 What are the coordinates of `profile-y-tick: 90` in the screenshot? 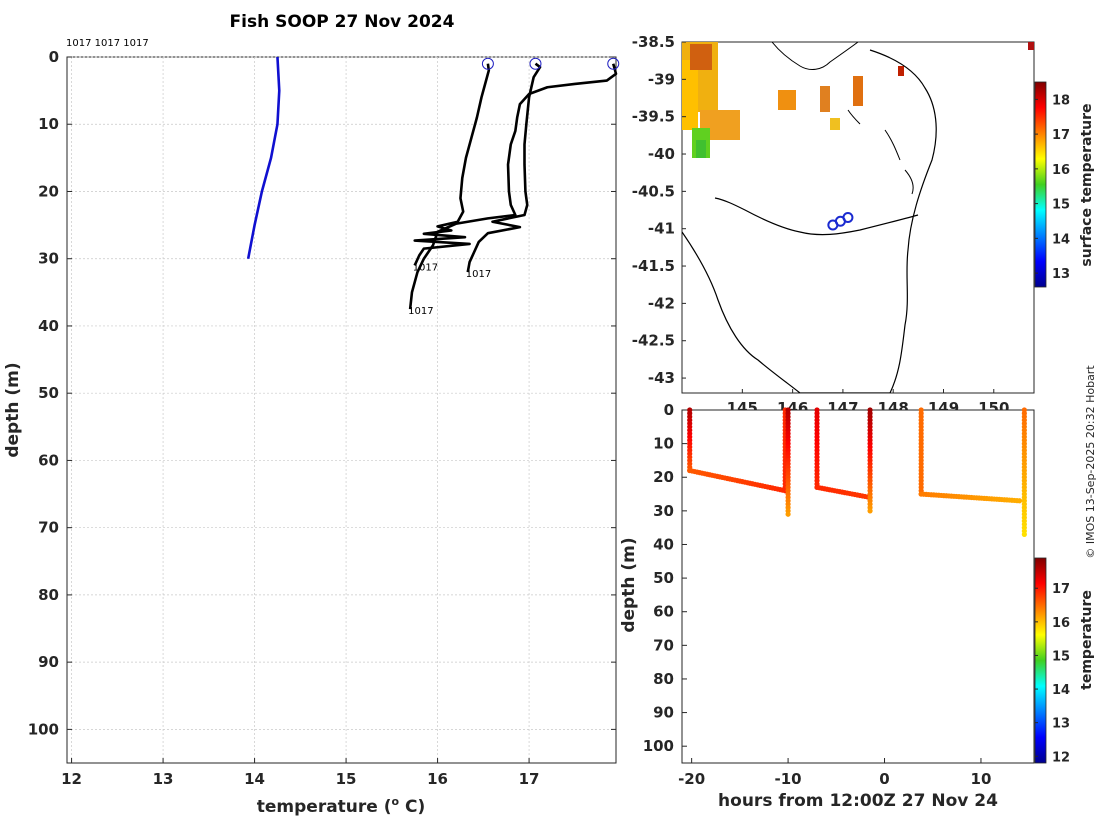 It's located at (48, 662).